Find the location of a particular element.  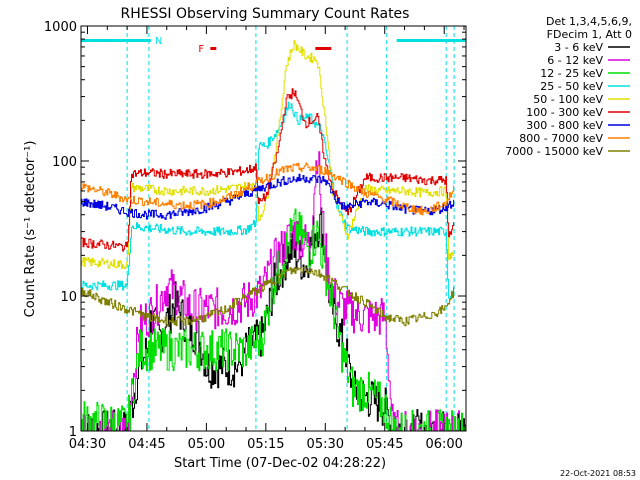

y-tick-label: 1 is located at coordinates (73, 432).